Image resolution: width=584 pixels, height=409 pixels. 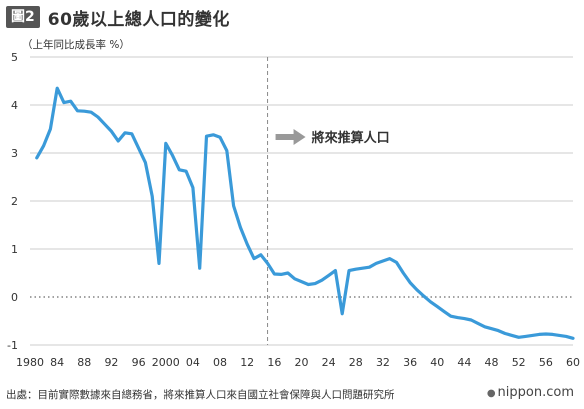 I want to click on source-note: 出處：目前實際數據來自總務省，將來推算人口來自國立社會保障與人口問題研究所, so click(x=200, y=395).